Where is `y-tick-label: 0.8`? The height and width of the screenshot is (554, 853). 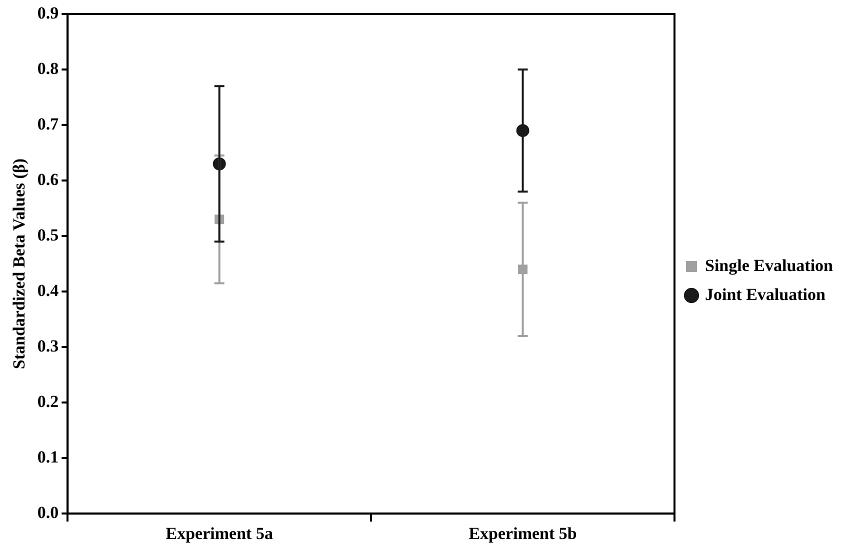
y-tick-label: 0.8 is located at coordinates (48, 68).